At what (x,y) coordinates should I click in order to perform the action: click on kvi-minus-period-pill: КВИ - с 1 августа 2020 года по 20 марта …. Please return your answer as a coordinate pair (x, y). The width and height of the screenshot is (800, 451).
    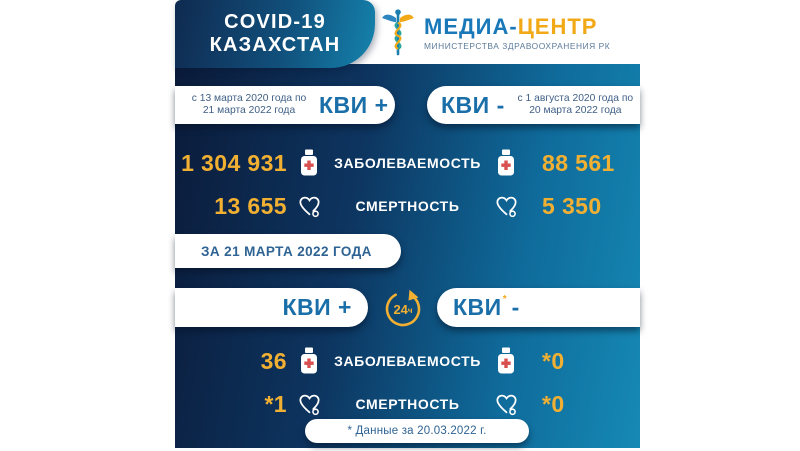
    Looking at the image, I should click on (533, 105).